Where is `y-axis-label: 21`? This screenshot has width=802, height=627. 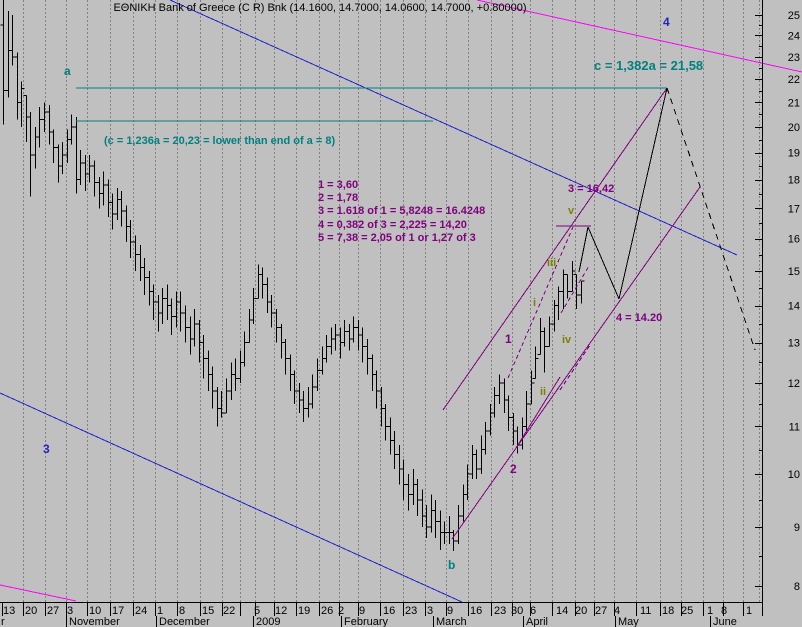 y-axis-label: 21 is located at coordinates (794, 103).